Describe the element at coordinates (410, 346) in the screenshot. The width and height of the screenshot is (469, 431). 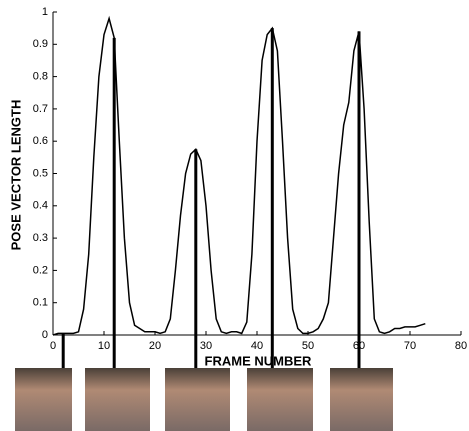
I see `x-tick-label: 70` at that location.